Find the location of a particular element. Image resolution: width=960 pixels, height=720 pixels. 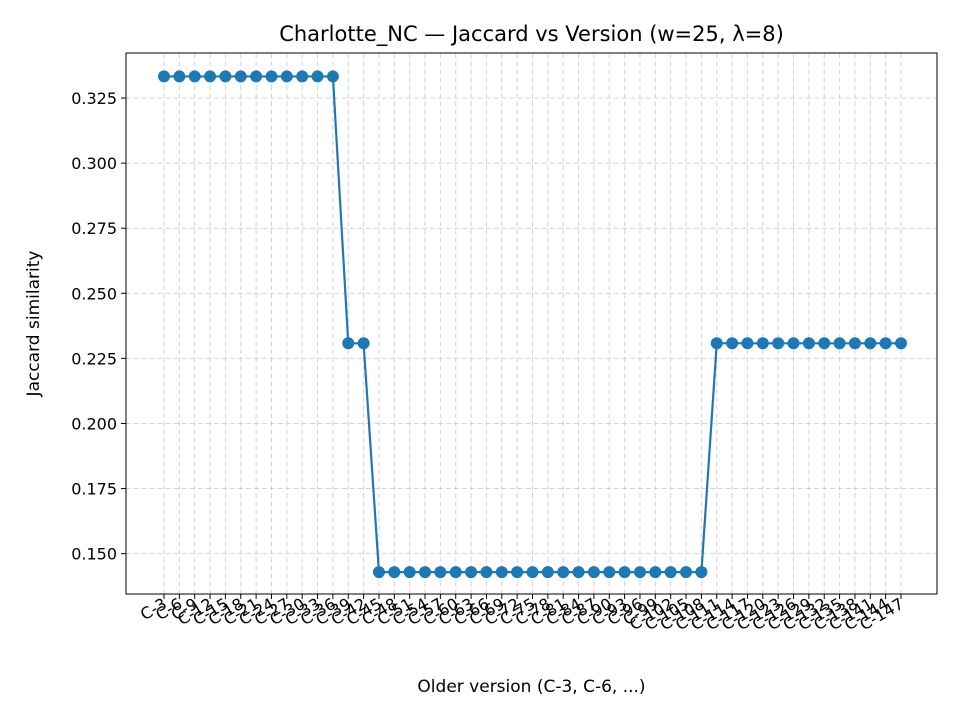

y-tick-label: 0.250 is located at coordinates (94, 293).